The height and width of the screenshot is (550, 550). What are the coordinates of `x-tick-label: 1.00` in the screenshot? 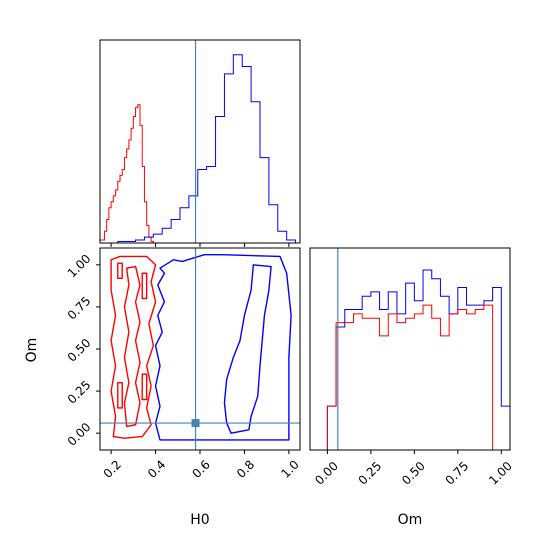 It's located at (500, 473).